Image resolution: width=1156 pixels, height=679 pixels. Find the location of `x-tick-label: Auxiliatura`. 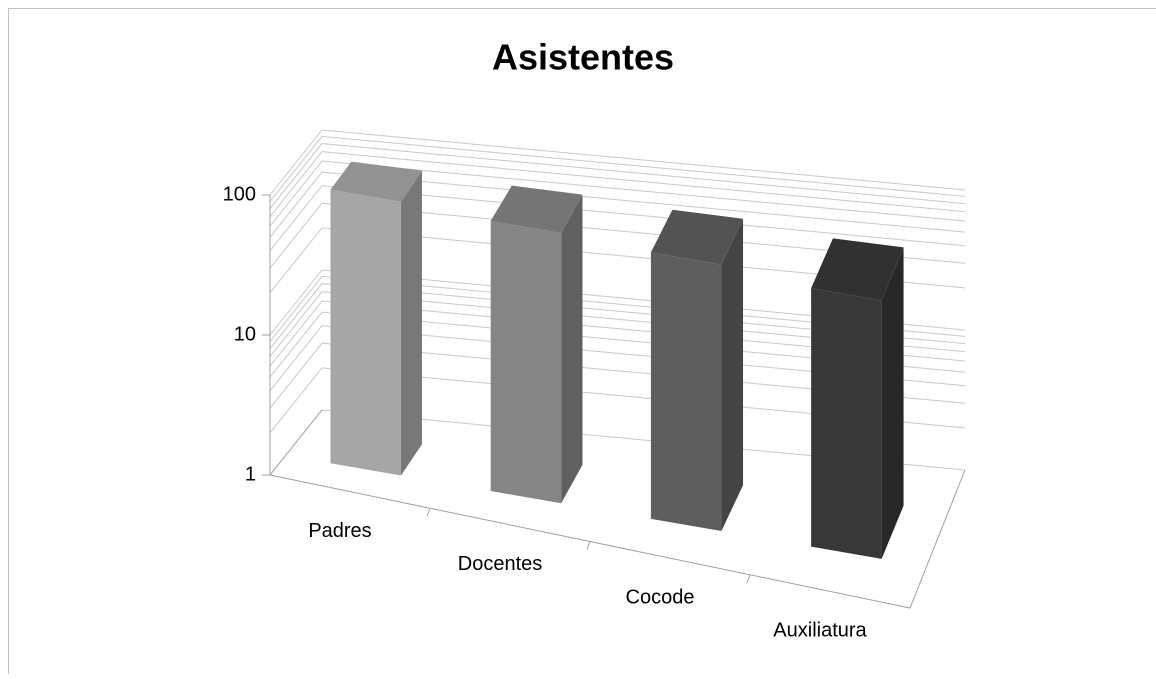

x-tick-label: Auxiliatura is located at coordinates (820, 631).